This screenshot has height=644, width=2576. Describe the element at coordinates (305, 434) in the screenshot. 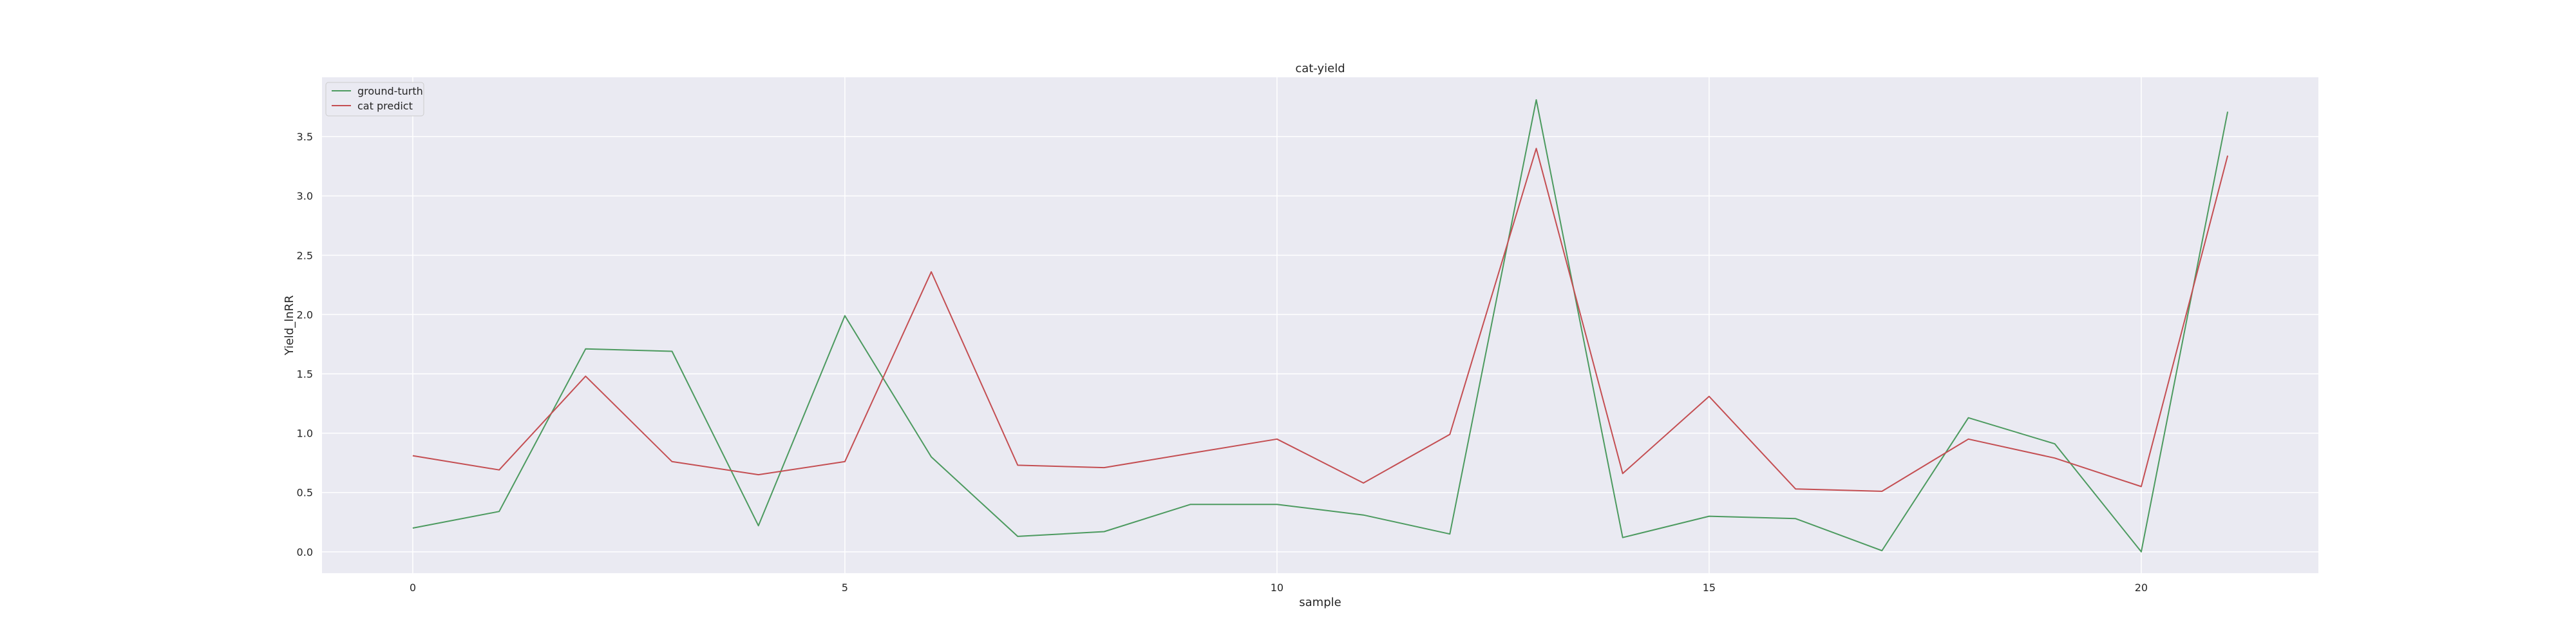

I see `y-tick-label: 1.0` at that location.